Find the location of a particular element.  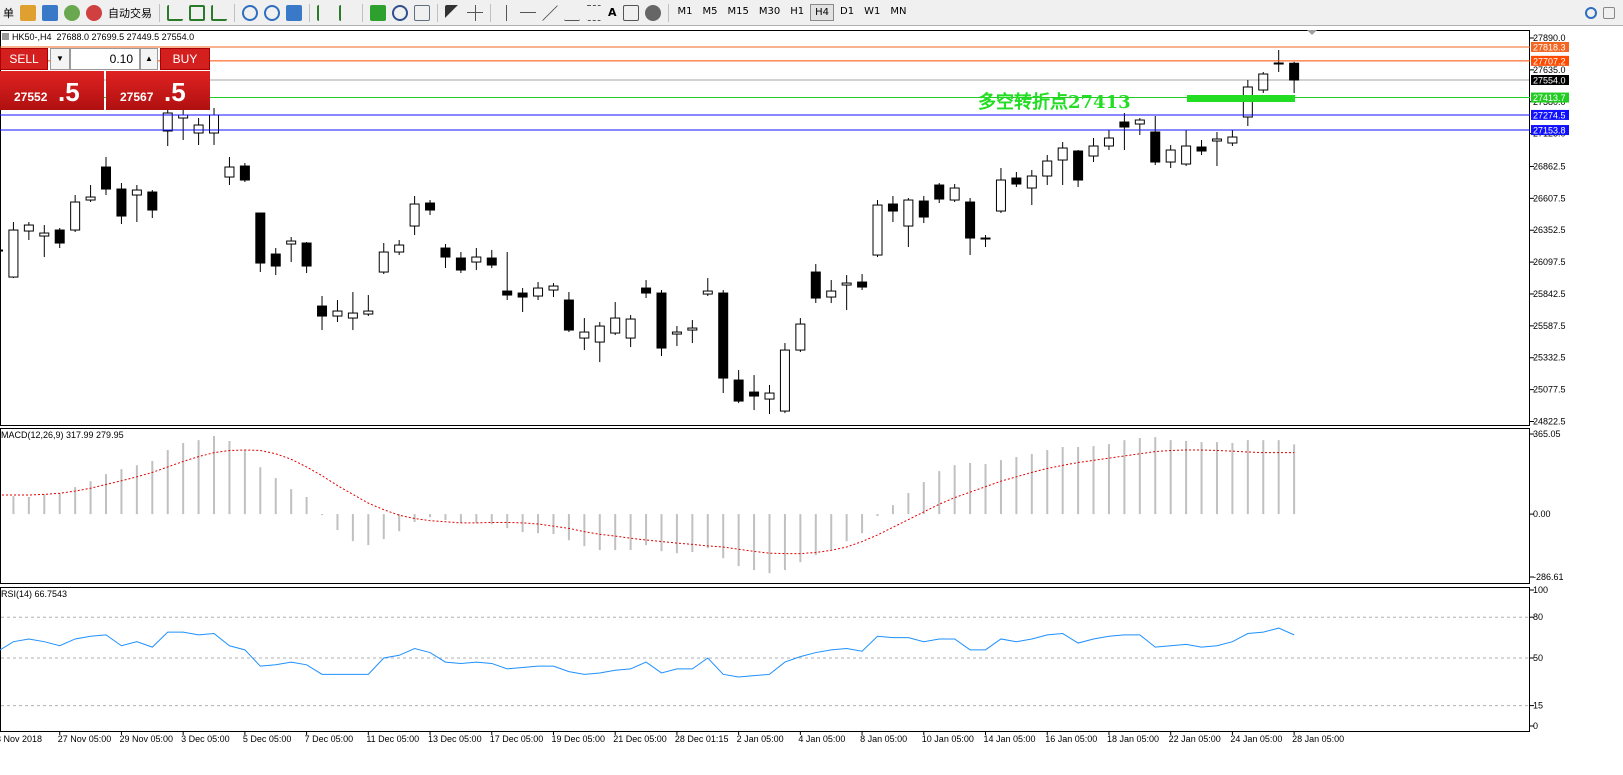

shift-icon is located at coordinates (347, 12).